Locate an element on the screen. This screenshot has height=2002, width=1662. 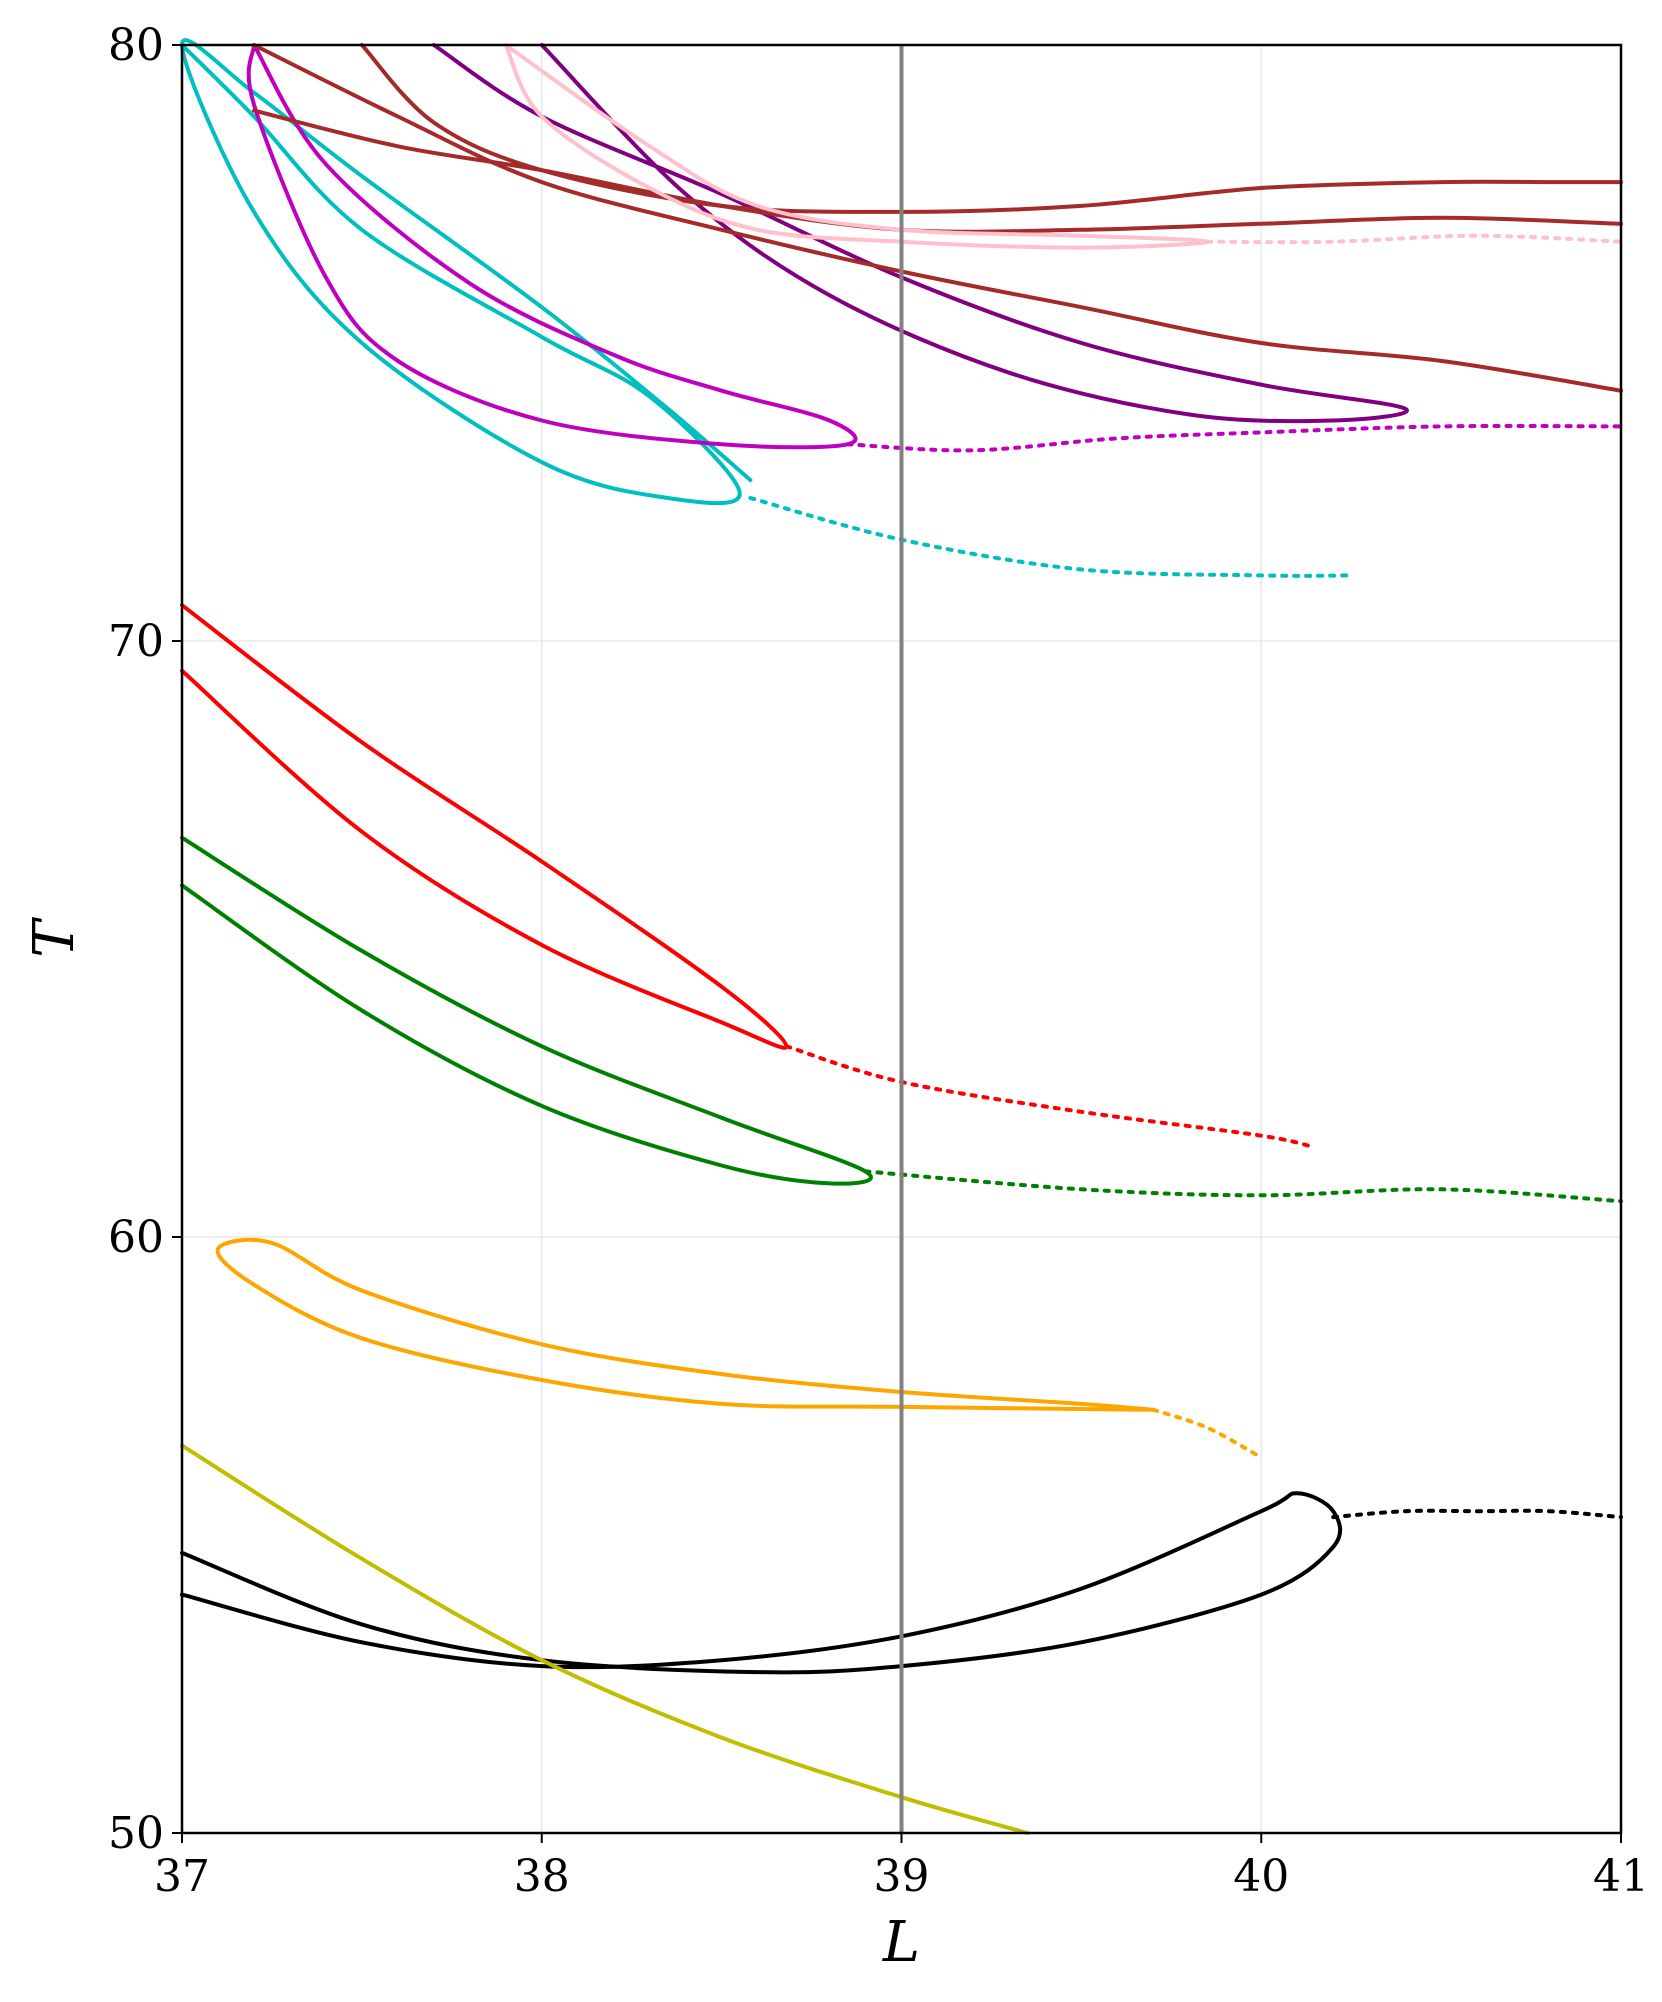
series-pink-solid is located at coordinates (856, 146).